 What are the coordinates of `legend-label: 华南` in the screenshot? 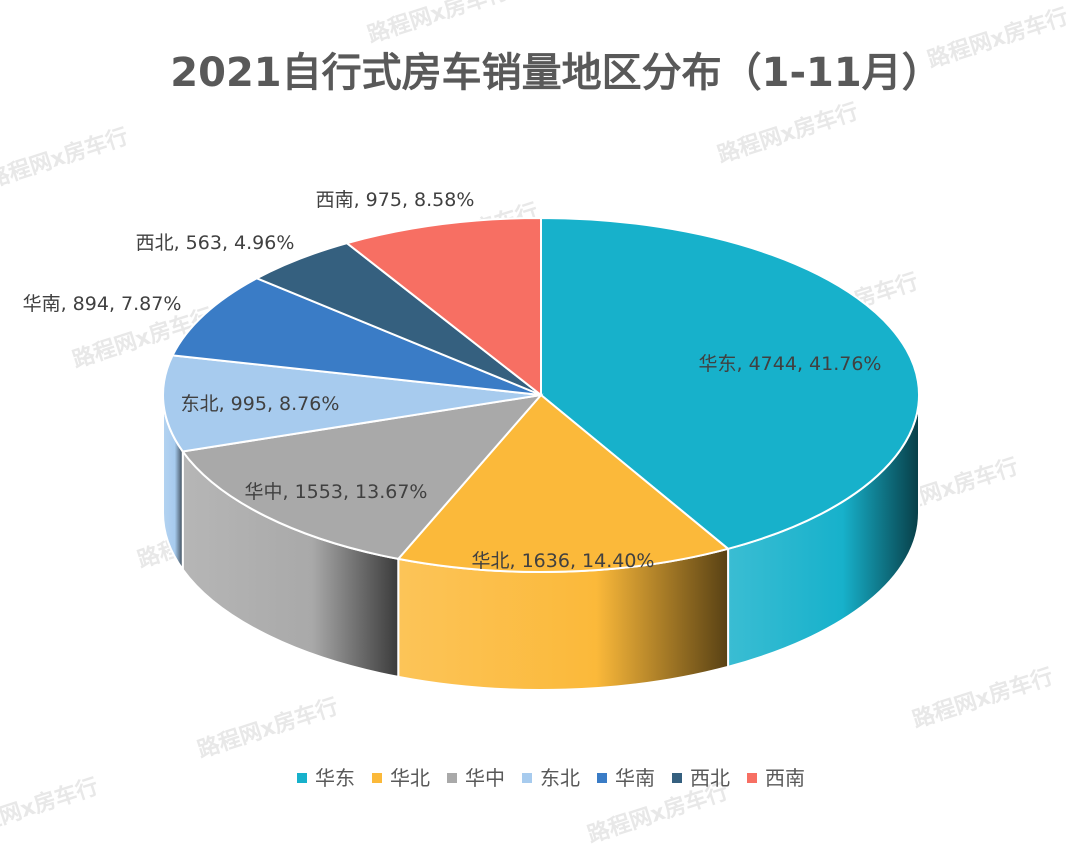 It's located at (635, 778).